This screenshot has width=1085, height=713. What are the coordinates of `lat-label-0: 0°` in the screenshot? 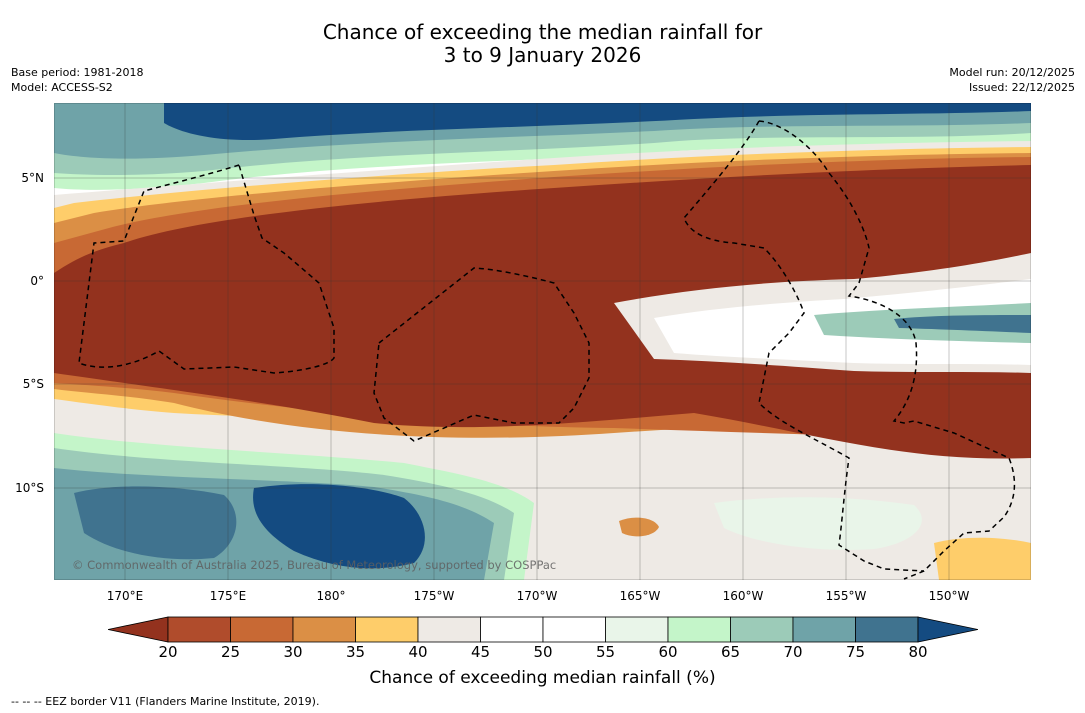 It's located at (37, 281).